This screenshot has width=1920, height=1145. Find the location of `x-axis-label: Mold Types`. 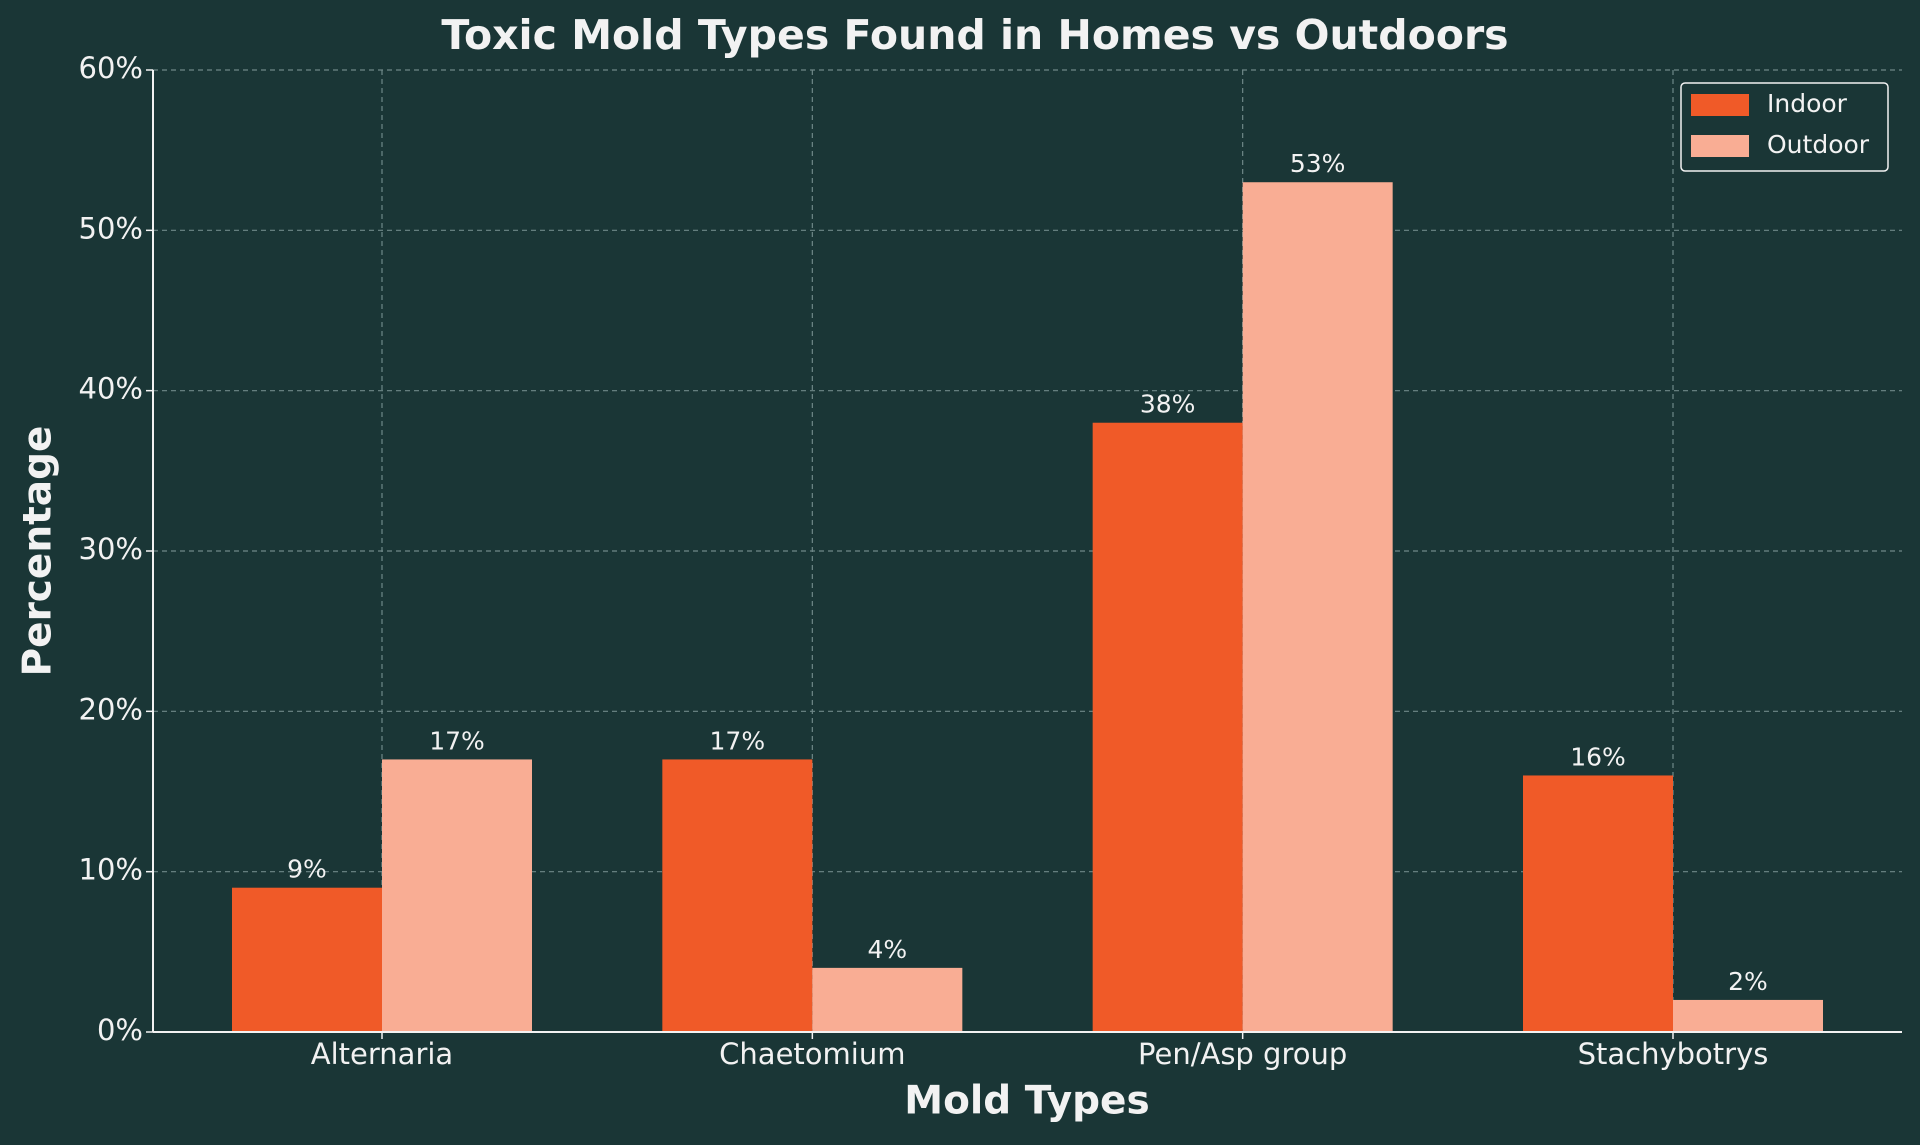

x-axis-label: Mold Types is located at coordinates (1026, 1101).